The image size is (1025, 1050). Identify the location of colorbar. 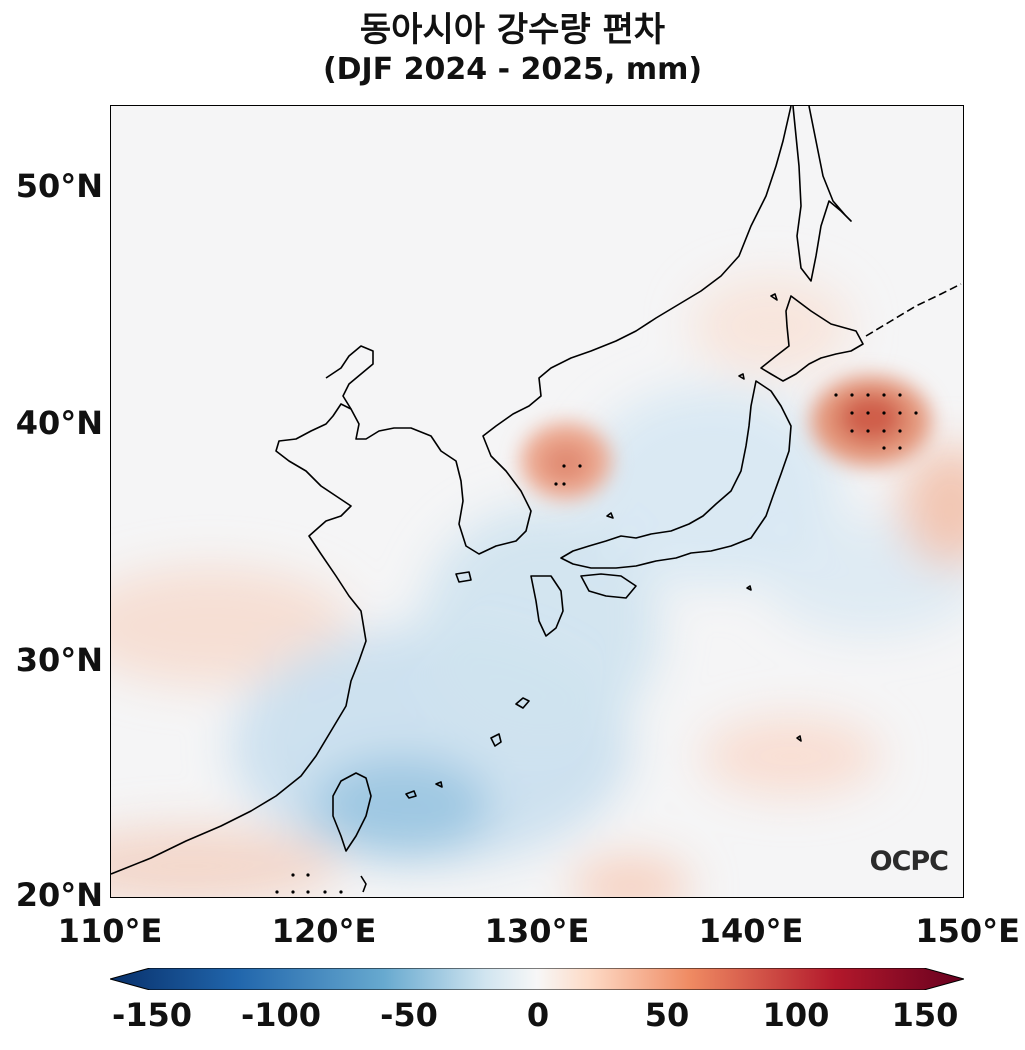
(537, 979).